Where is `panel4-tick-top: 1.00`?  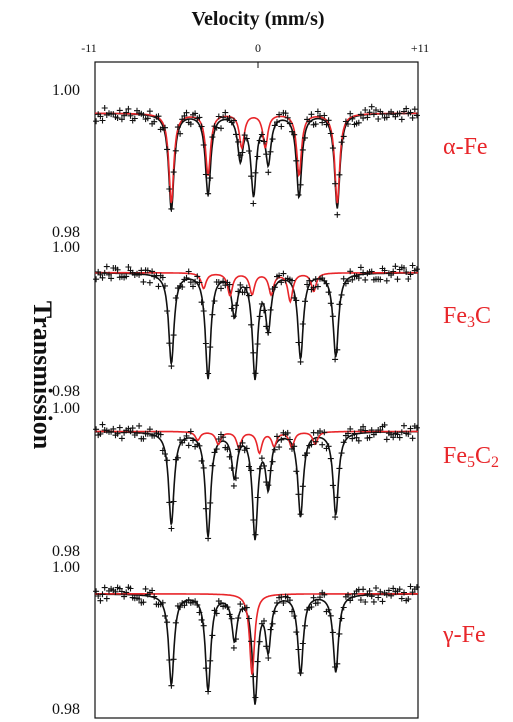 panel4-tick-top: 1.00 is located at coordinates (66, 567).